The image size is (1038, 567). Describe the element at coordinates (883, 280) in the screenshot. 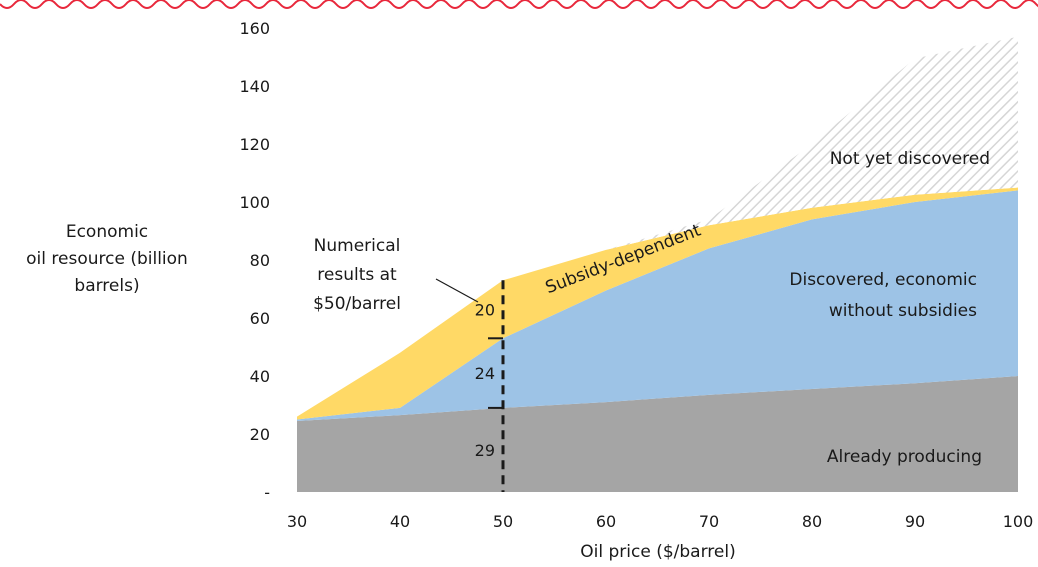

I see `label-discovered-line-1: Discovered, economic` at that location.